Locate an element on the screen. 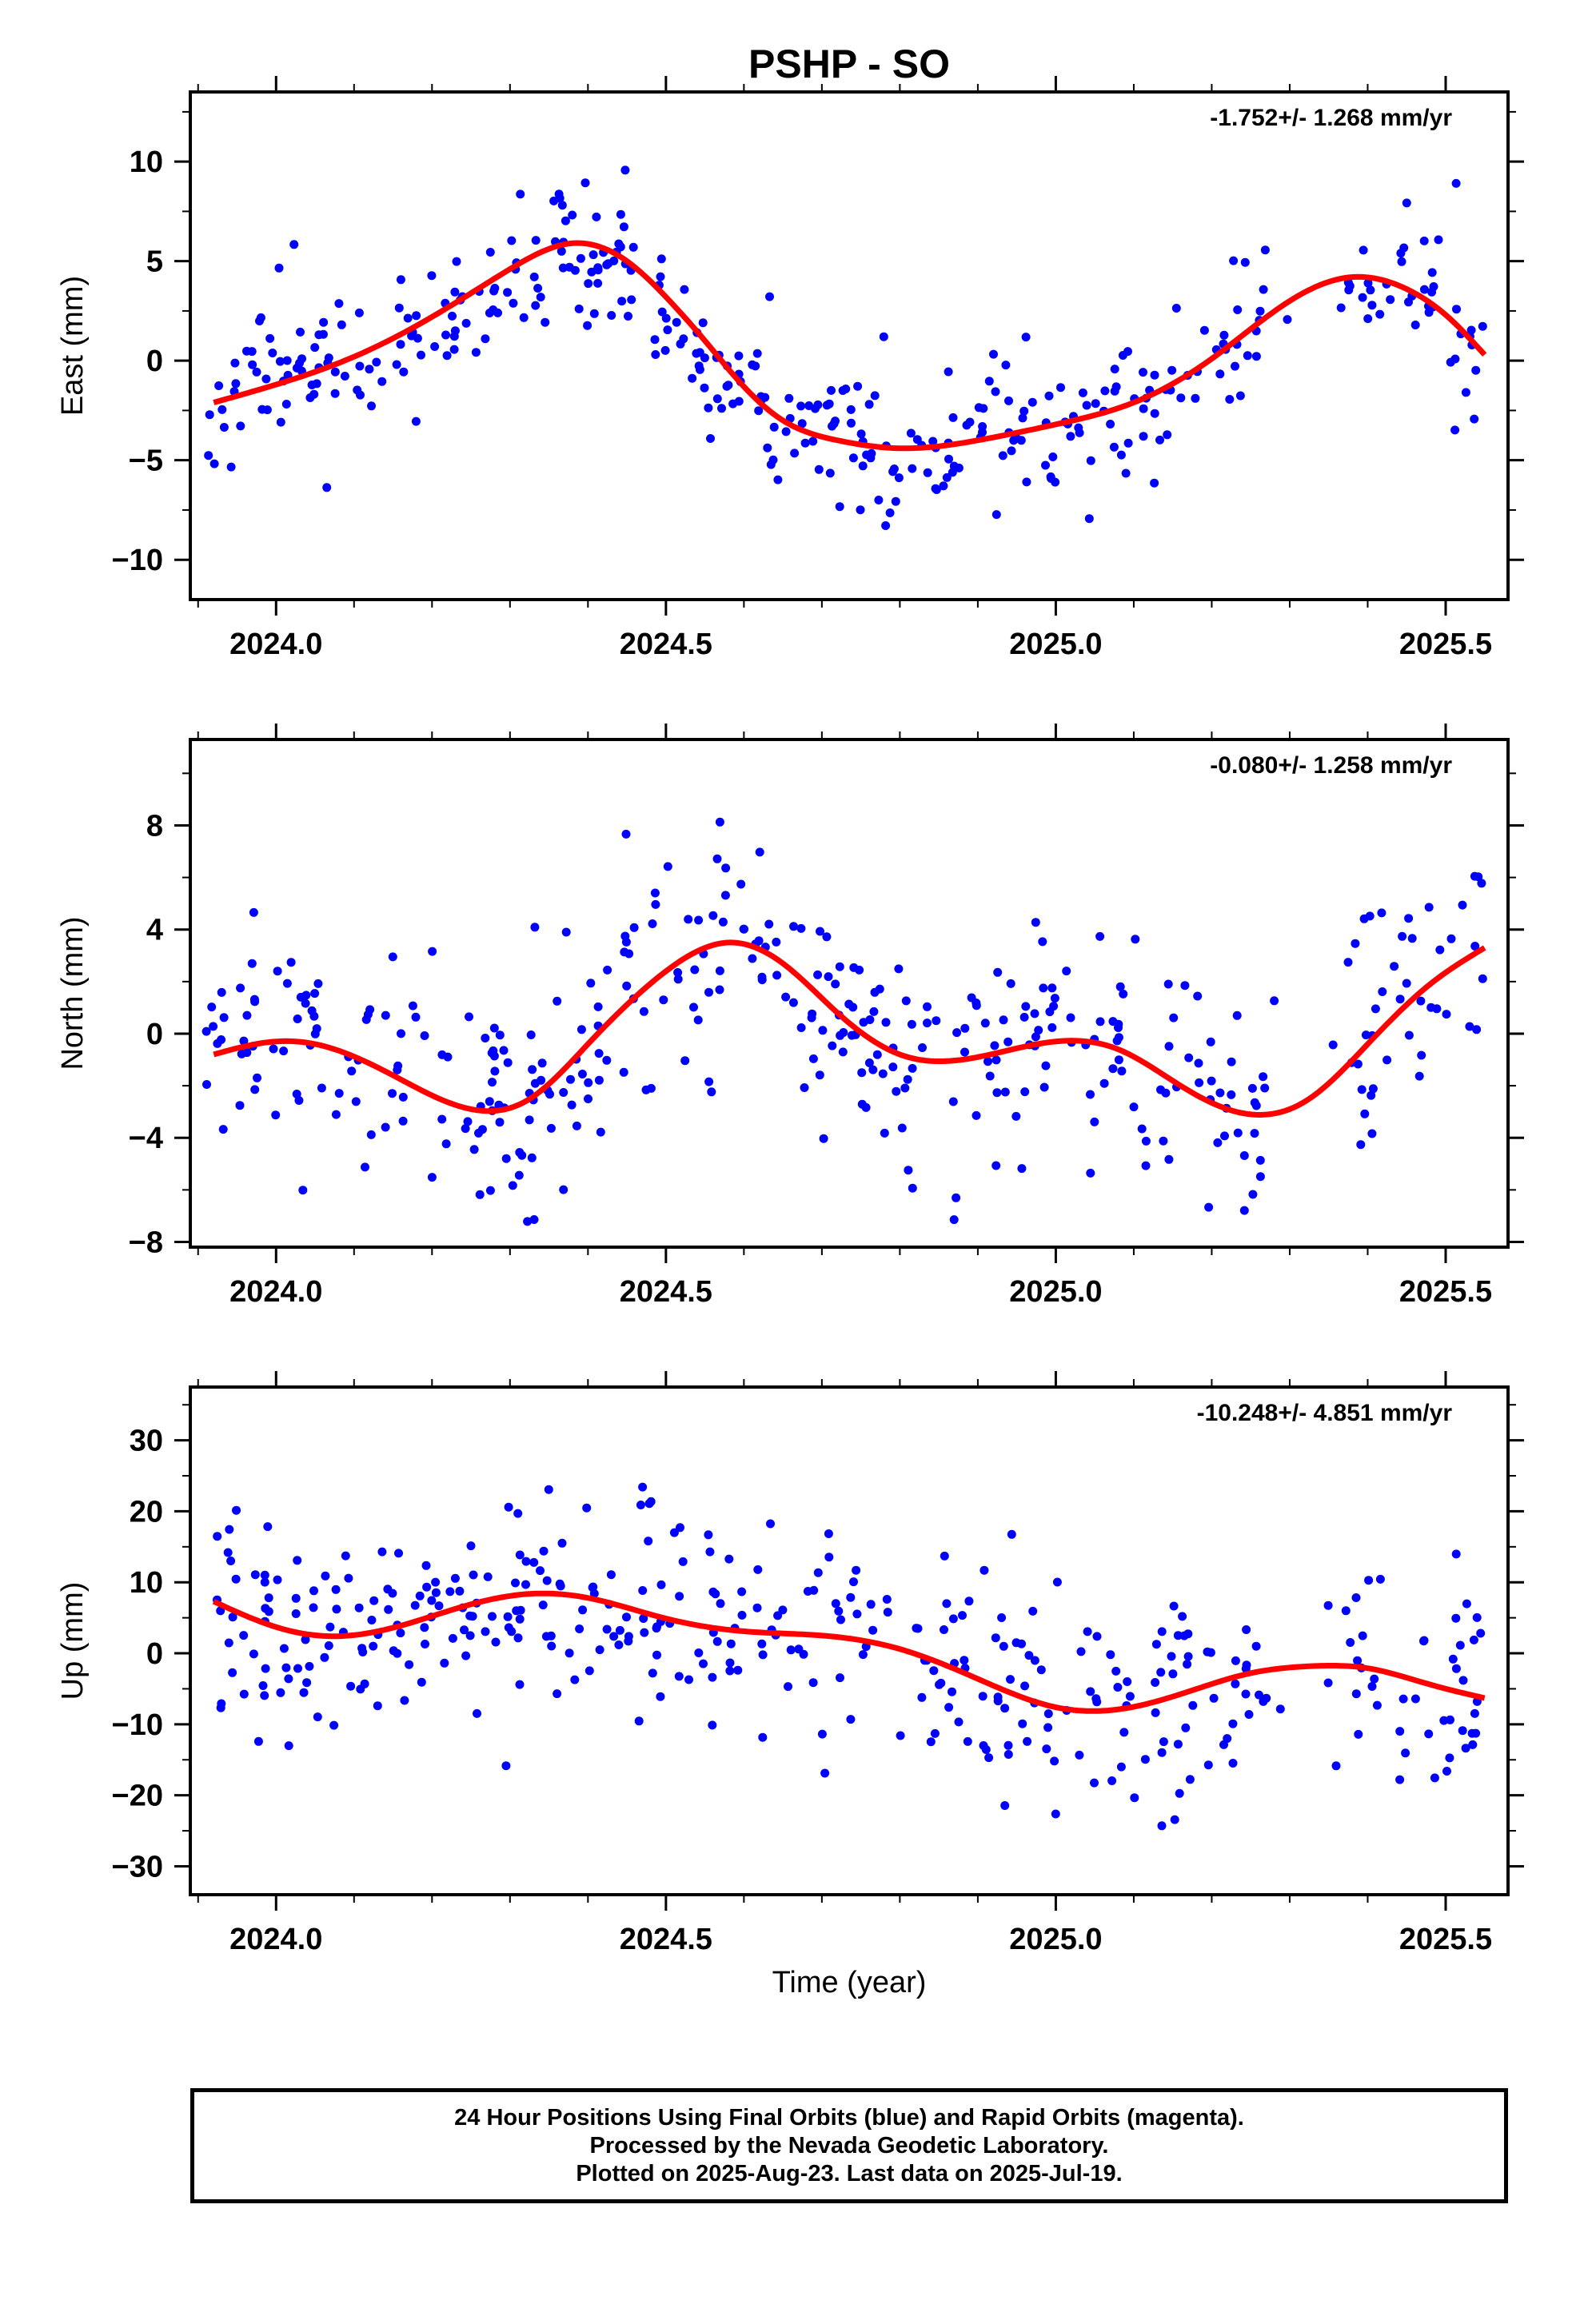 The width and height of the screenshot is (1580, 2324). fit-curve is located at coordinates (850, 1029).